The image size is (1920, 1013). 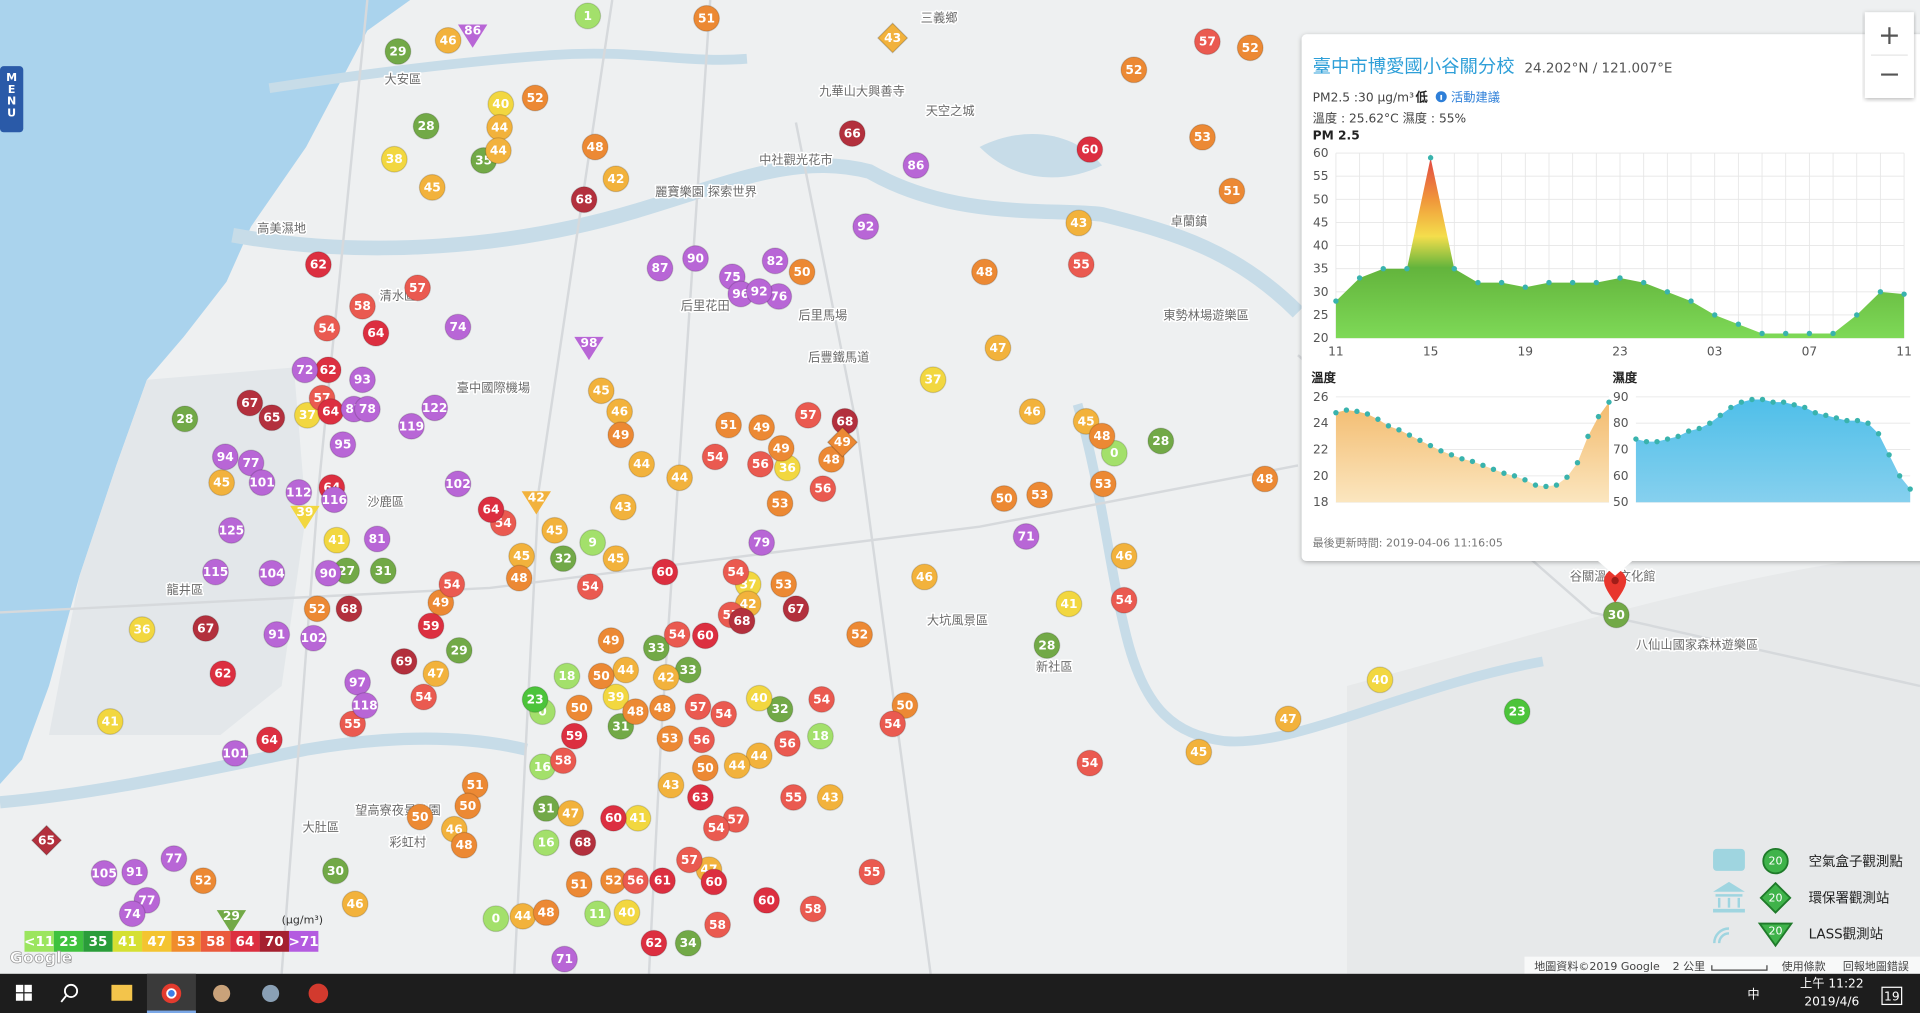 I want to click on marker: 58, so click(x=563, y=761).